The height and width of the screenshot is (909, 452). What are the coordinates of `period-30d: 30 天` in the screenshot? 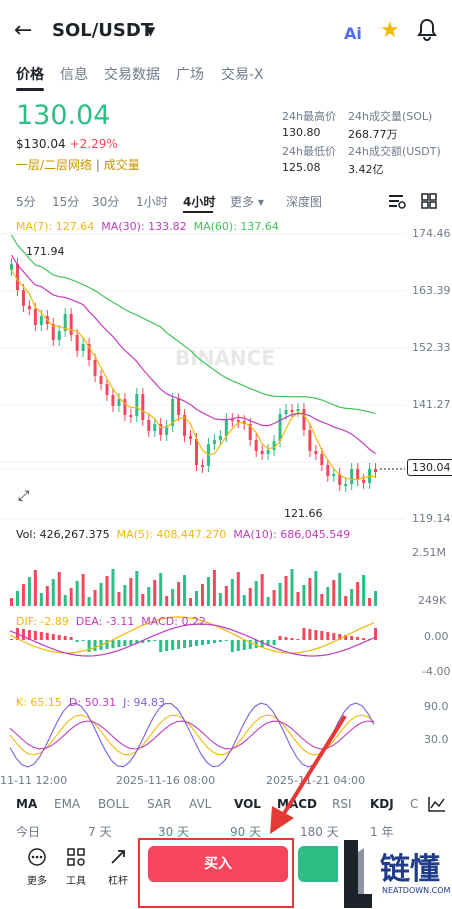 It's located at (174, 832).